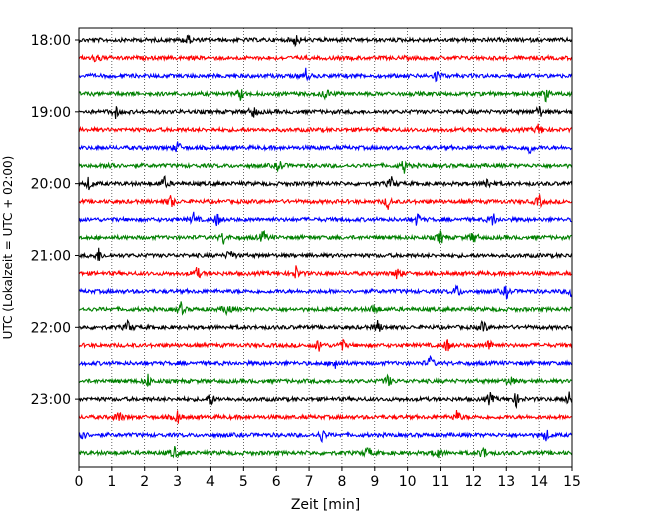 The height and width of the screenshot is (520, 650). What do you see at coordinates (473, 482) in the screenshot?
I see `x-tick-label: 12` at bounding box center [473, 482].